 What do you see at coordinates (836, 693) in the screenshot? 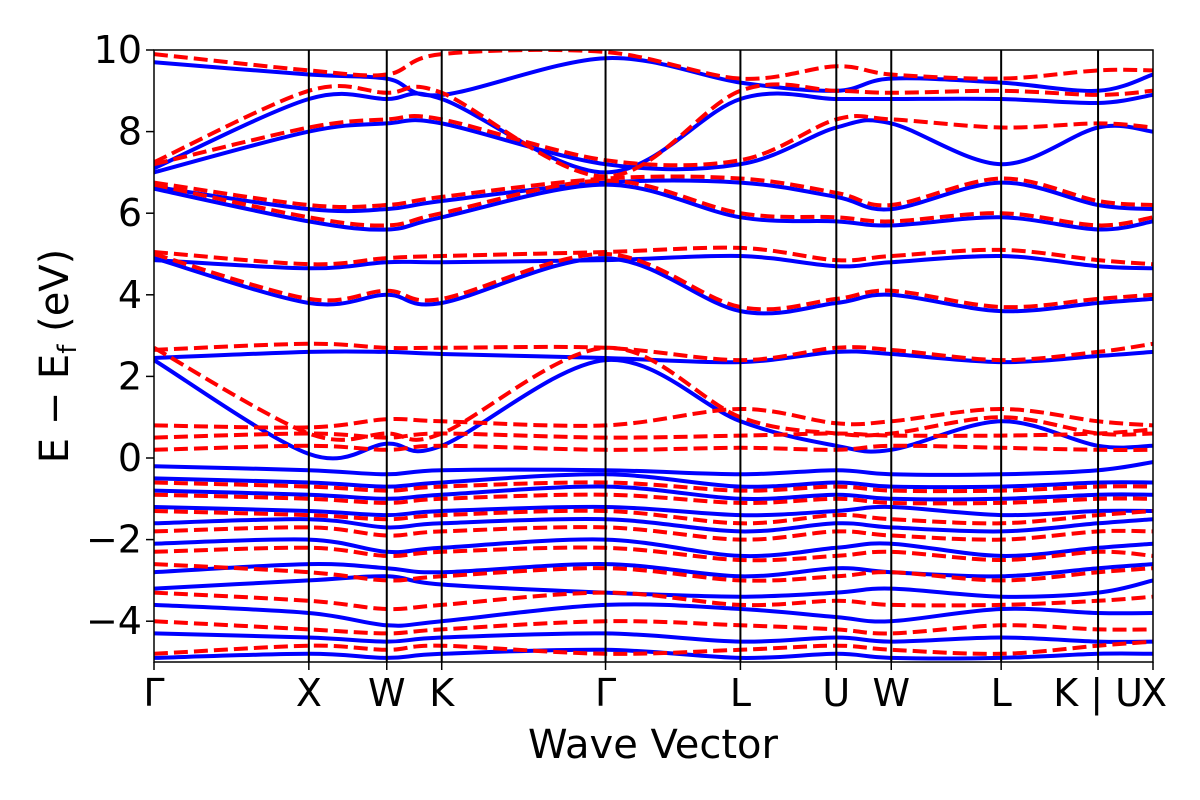
I see `x-tick-label: U` at bounding box center [836, 693].